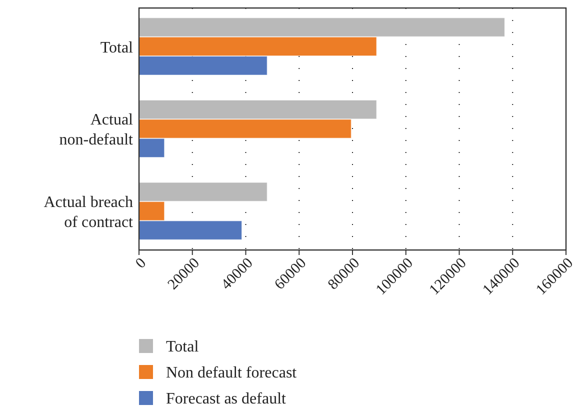  What do you see at coordinates (89, 212) in the screenshot?
I see `y-tick-label: Actual breach of contract` at bounding box center [89, 212].